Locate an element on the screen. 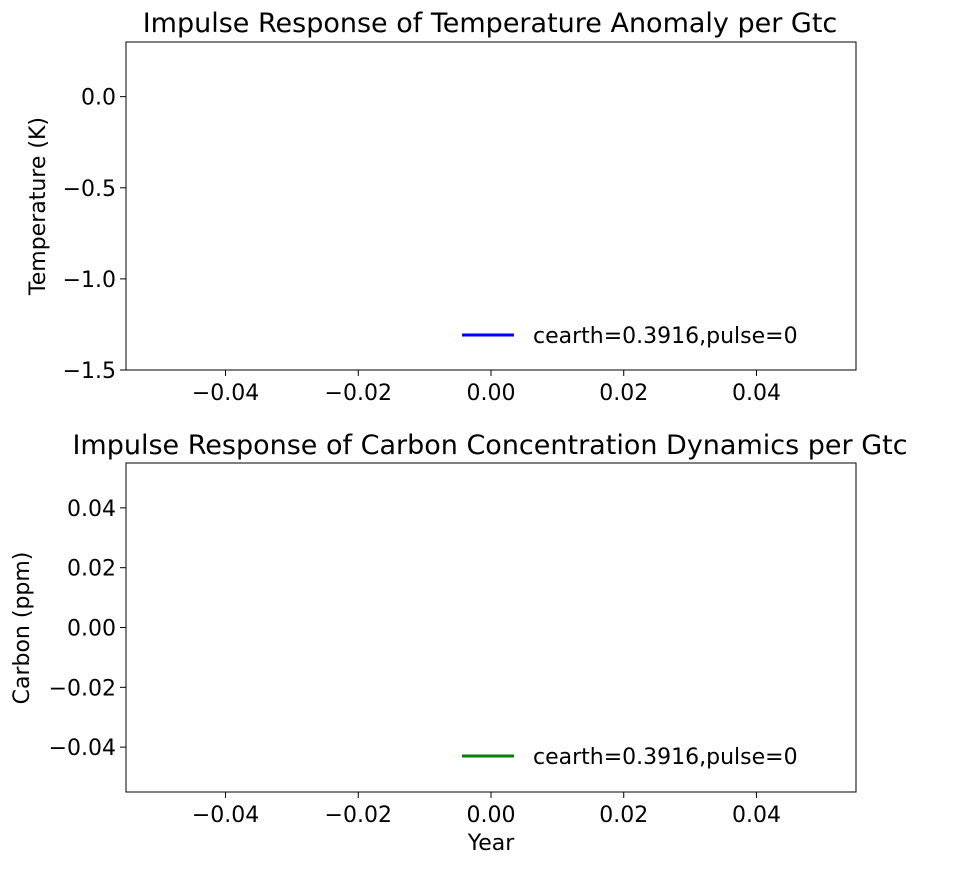 The image size is (965, 870). y-tick-label: −0.5 is located at coordinates (89, 189).